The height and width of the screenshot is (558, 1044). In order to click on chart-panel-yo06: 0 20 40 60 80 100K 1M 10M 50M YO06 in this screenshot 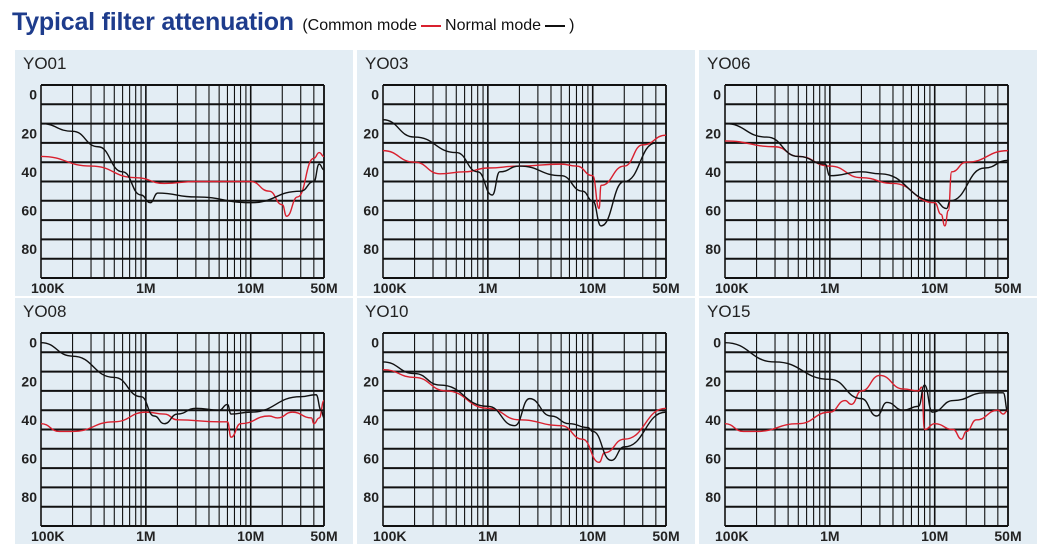, I will do `click(868, 173)`.